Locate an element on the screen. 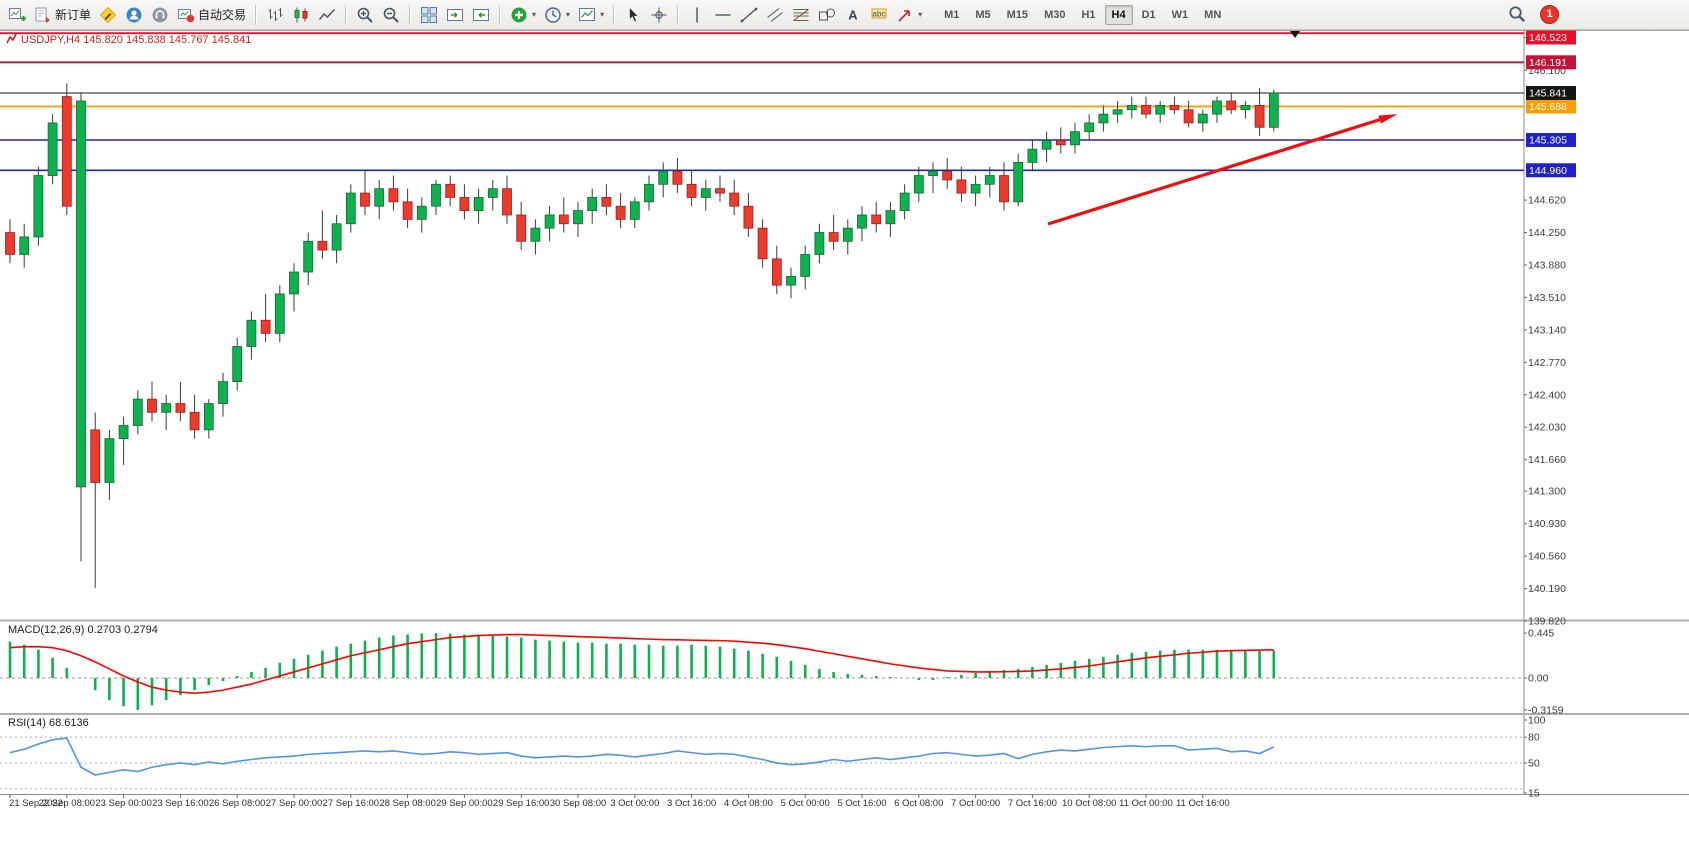 Image resolution: width=1689 pixels, height=861 pixels. arrowobj-icon is located at coordinates (905, 15).